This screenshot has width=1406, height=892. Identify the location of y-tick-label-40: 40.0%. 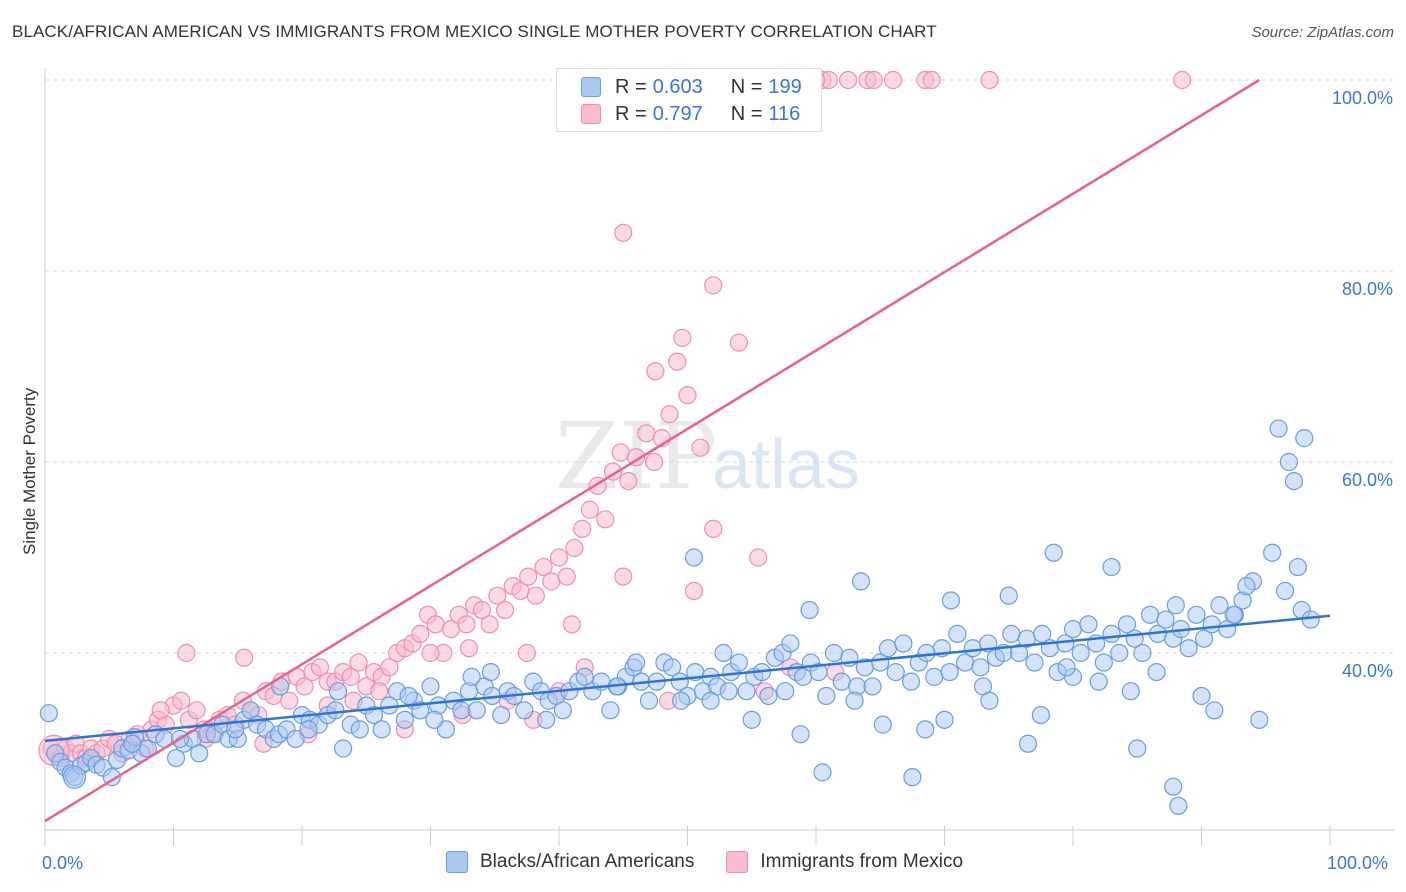
(1367, 671).